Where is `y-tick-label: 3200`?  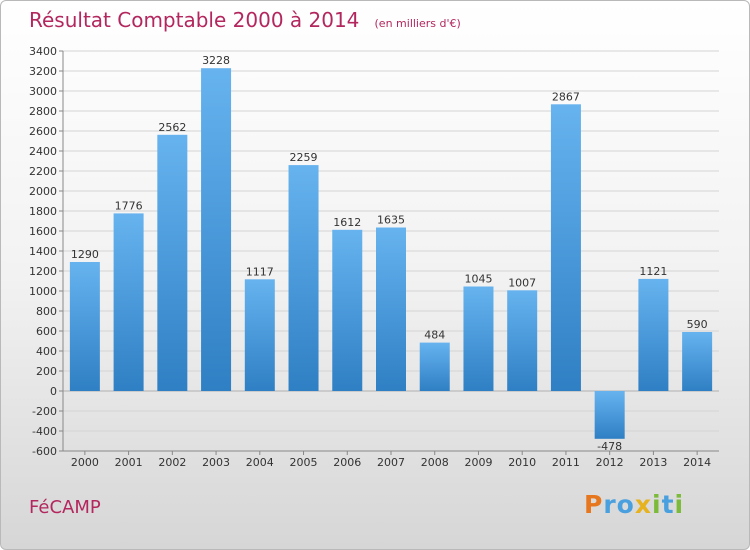 y-tick-label: 3200 is located at coordinates (43, 71).